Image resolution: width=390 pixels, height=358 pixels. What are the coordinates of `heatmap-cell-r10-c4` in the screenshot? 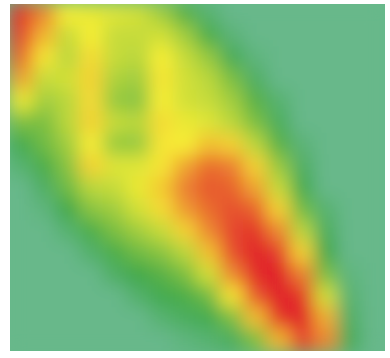 It's located at (115, 231).